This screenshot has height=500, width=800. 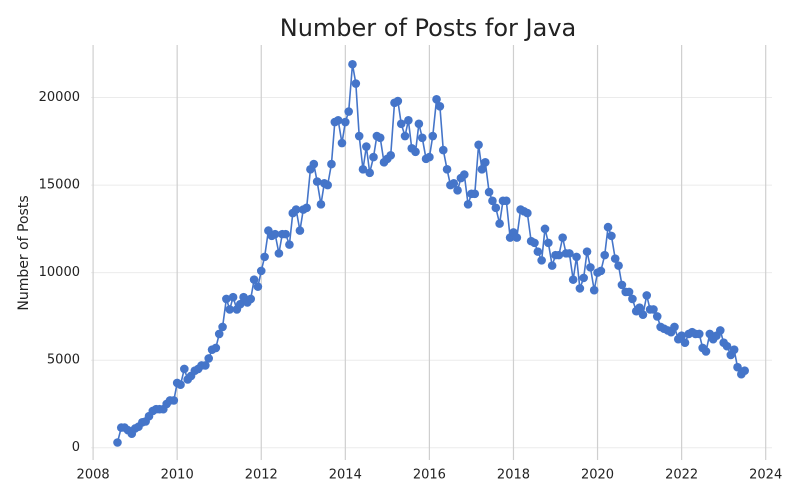 I want to click on chart-title: Number of Posts for Java, so click(x=428, y=28).